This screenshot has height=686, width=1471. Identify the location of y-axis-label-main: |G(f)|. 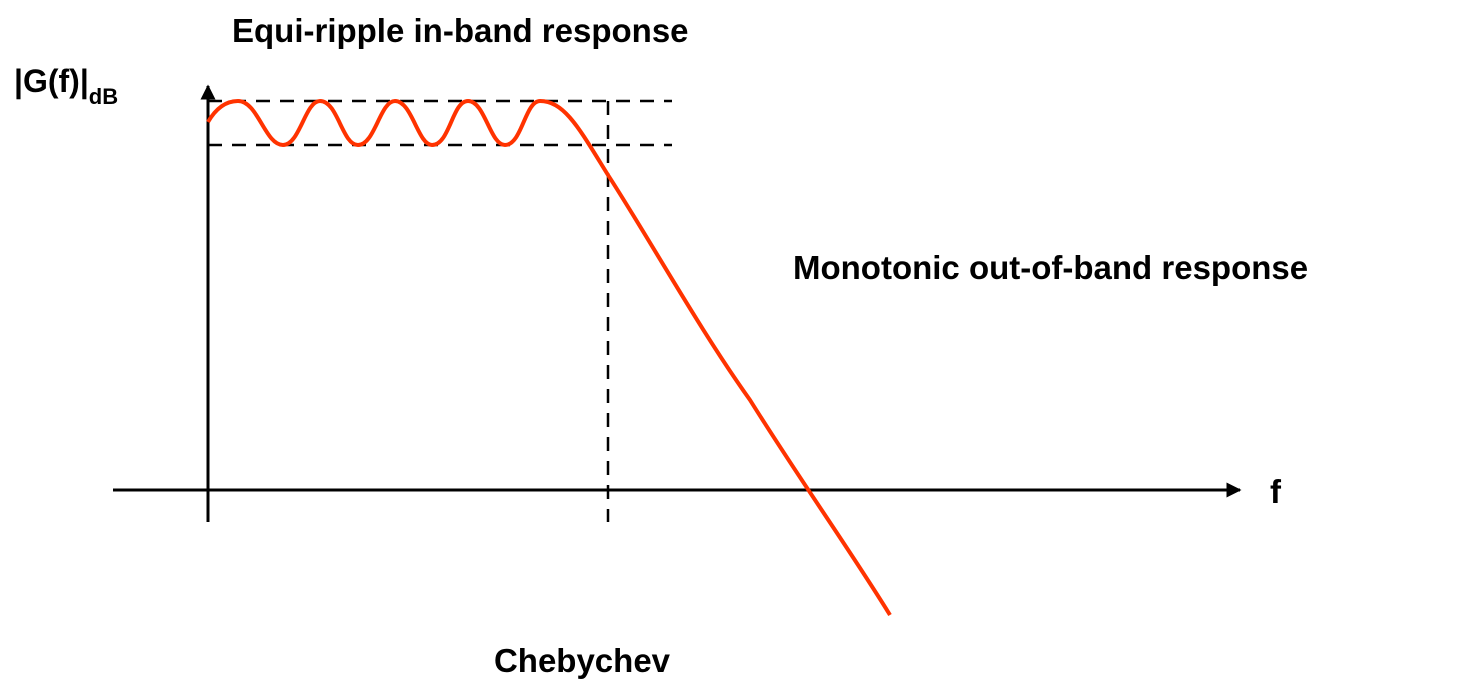
(51, 81).